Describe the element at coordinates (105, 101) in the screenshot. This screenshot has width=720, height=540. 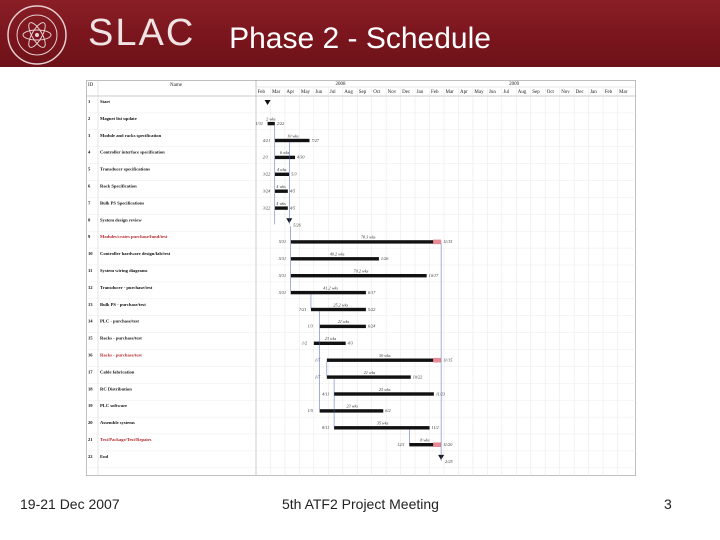
I see `task-name: Start` at that location.